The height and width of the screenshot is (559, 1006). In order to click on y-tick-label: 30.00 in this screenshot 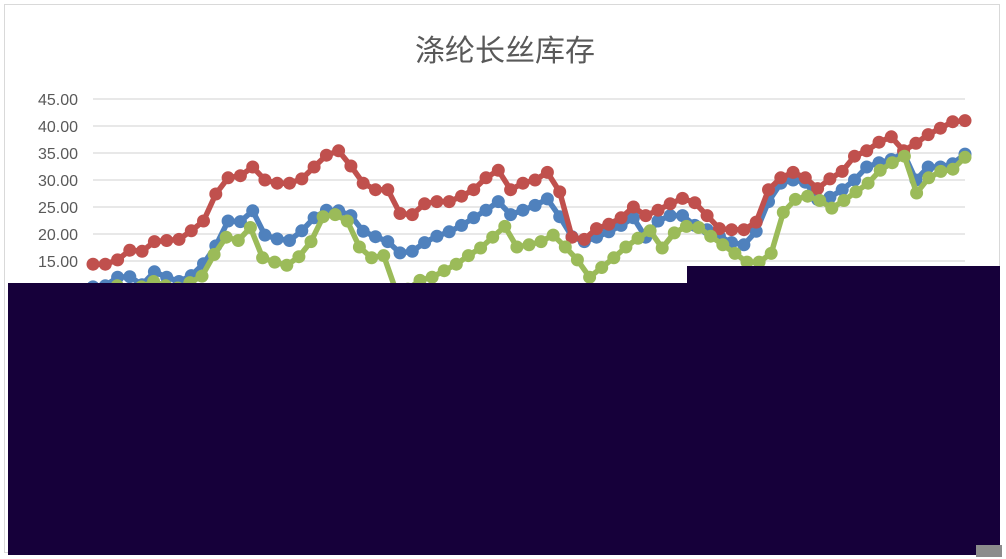, I will do `click(58, 181)`.